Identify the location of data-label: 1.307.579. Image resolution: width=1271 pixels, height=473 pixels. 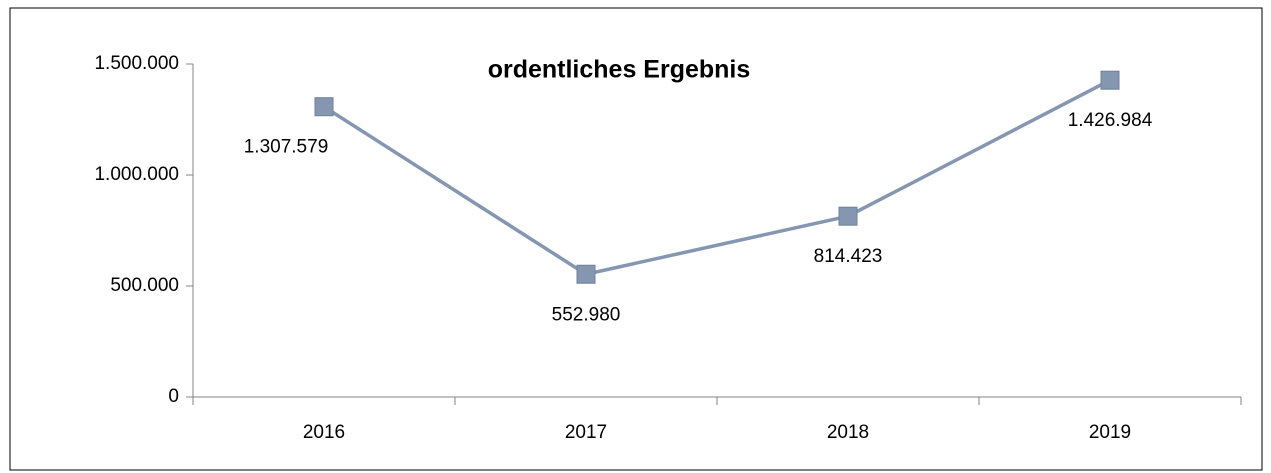
(286, 147).